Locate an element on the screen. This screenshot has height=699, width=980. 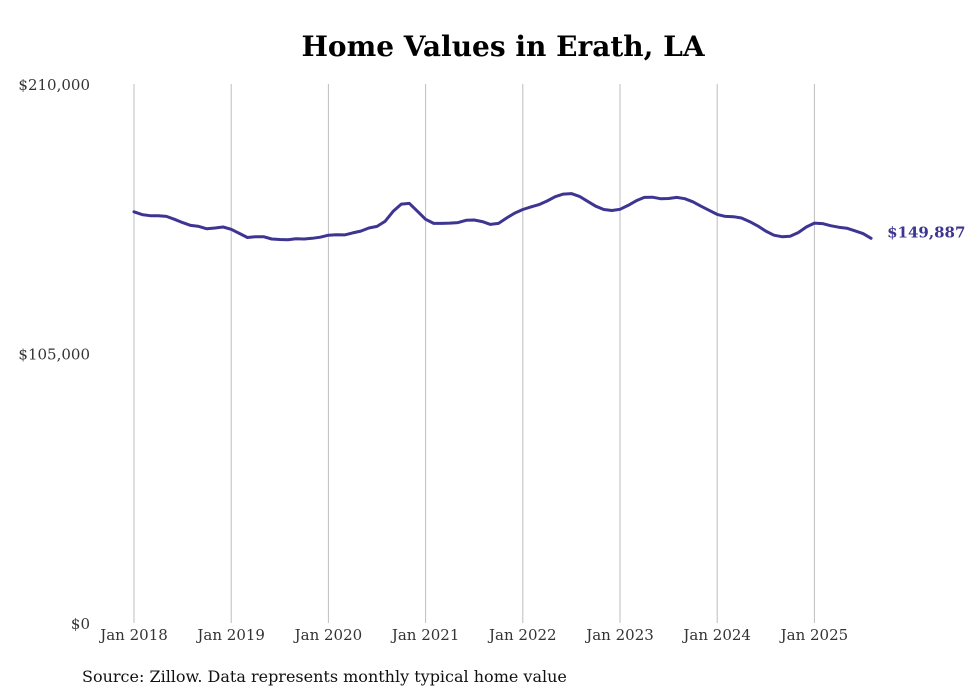
x-tick-label: Jan 2023 is located at coordinates (619, 635).